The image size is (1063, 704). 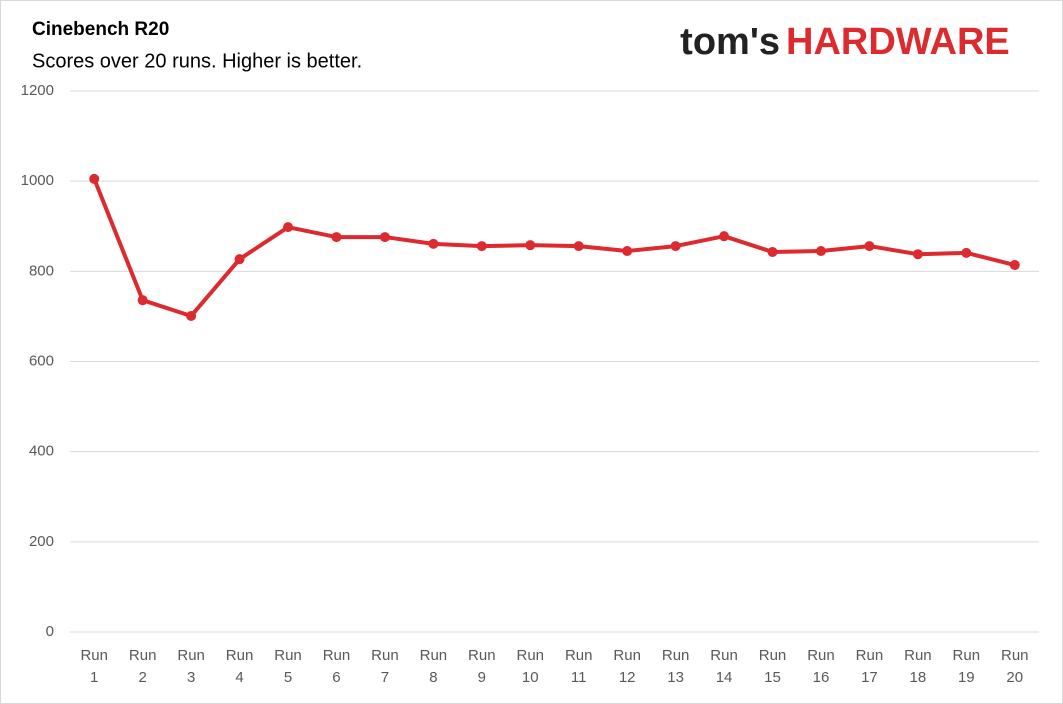 What do you see at coordinates (191, 666) in the screenshot?
I see `x-tick-label: Run 3` at bounding box center [191, 666].